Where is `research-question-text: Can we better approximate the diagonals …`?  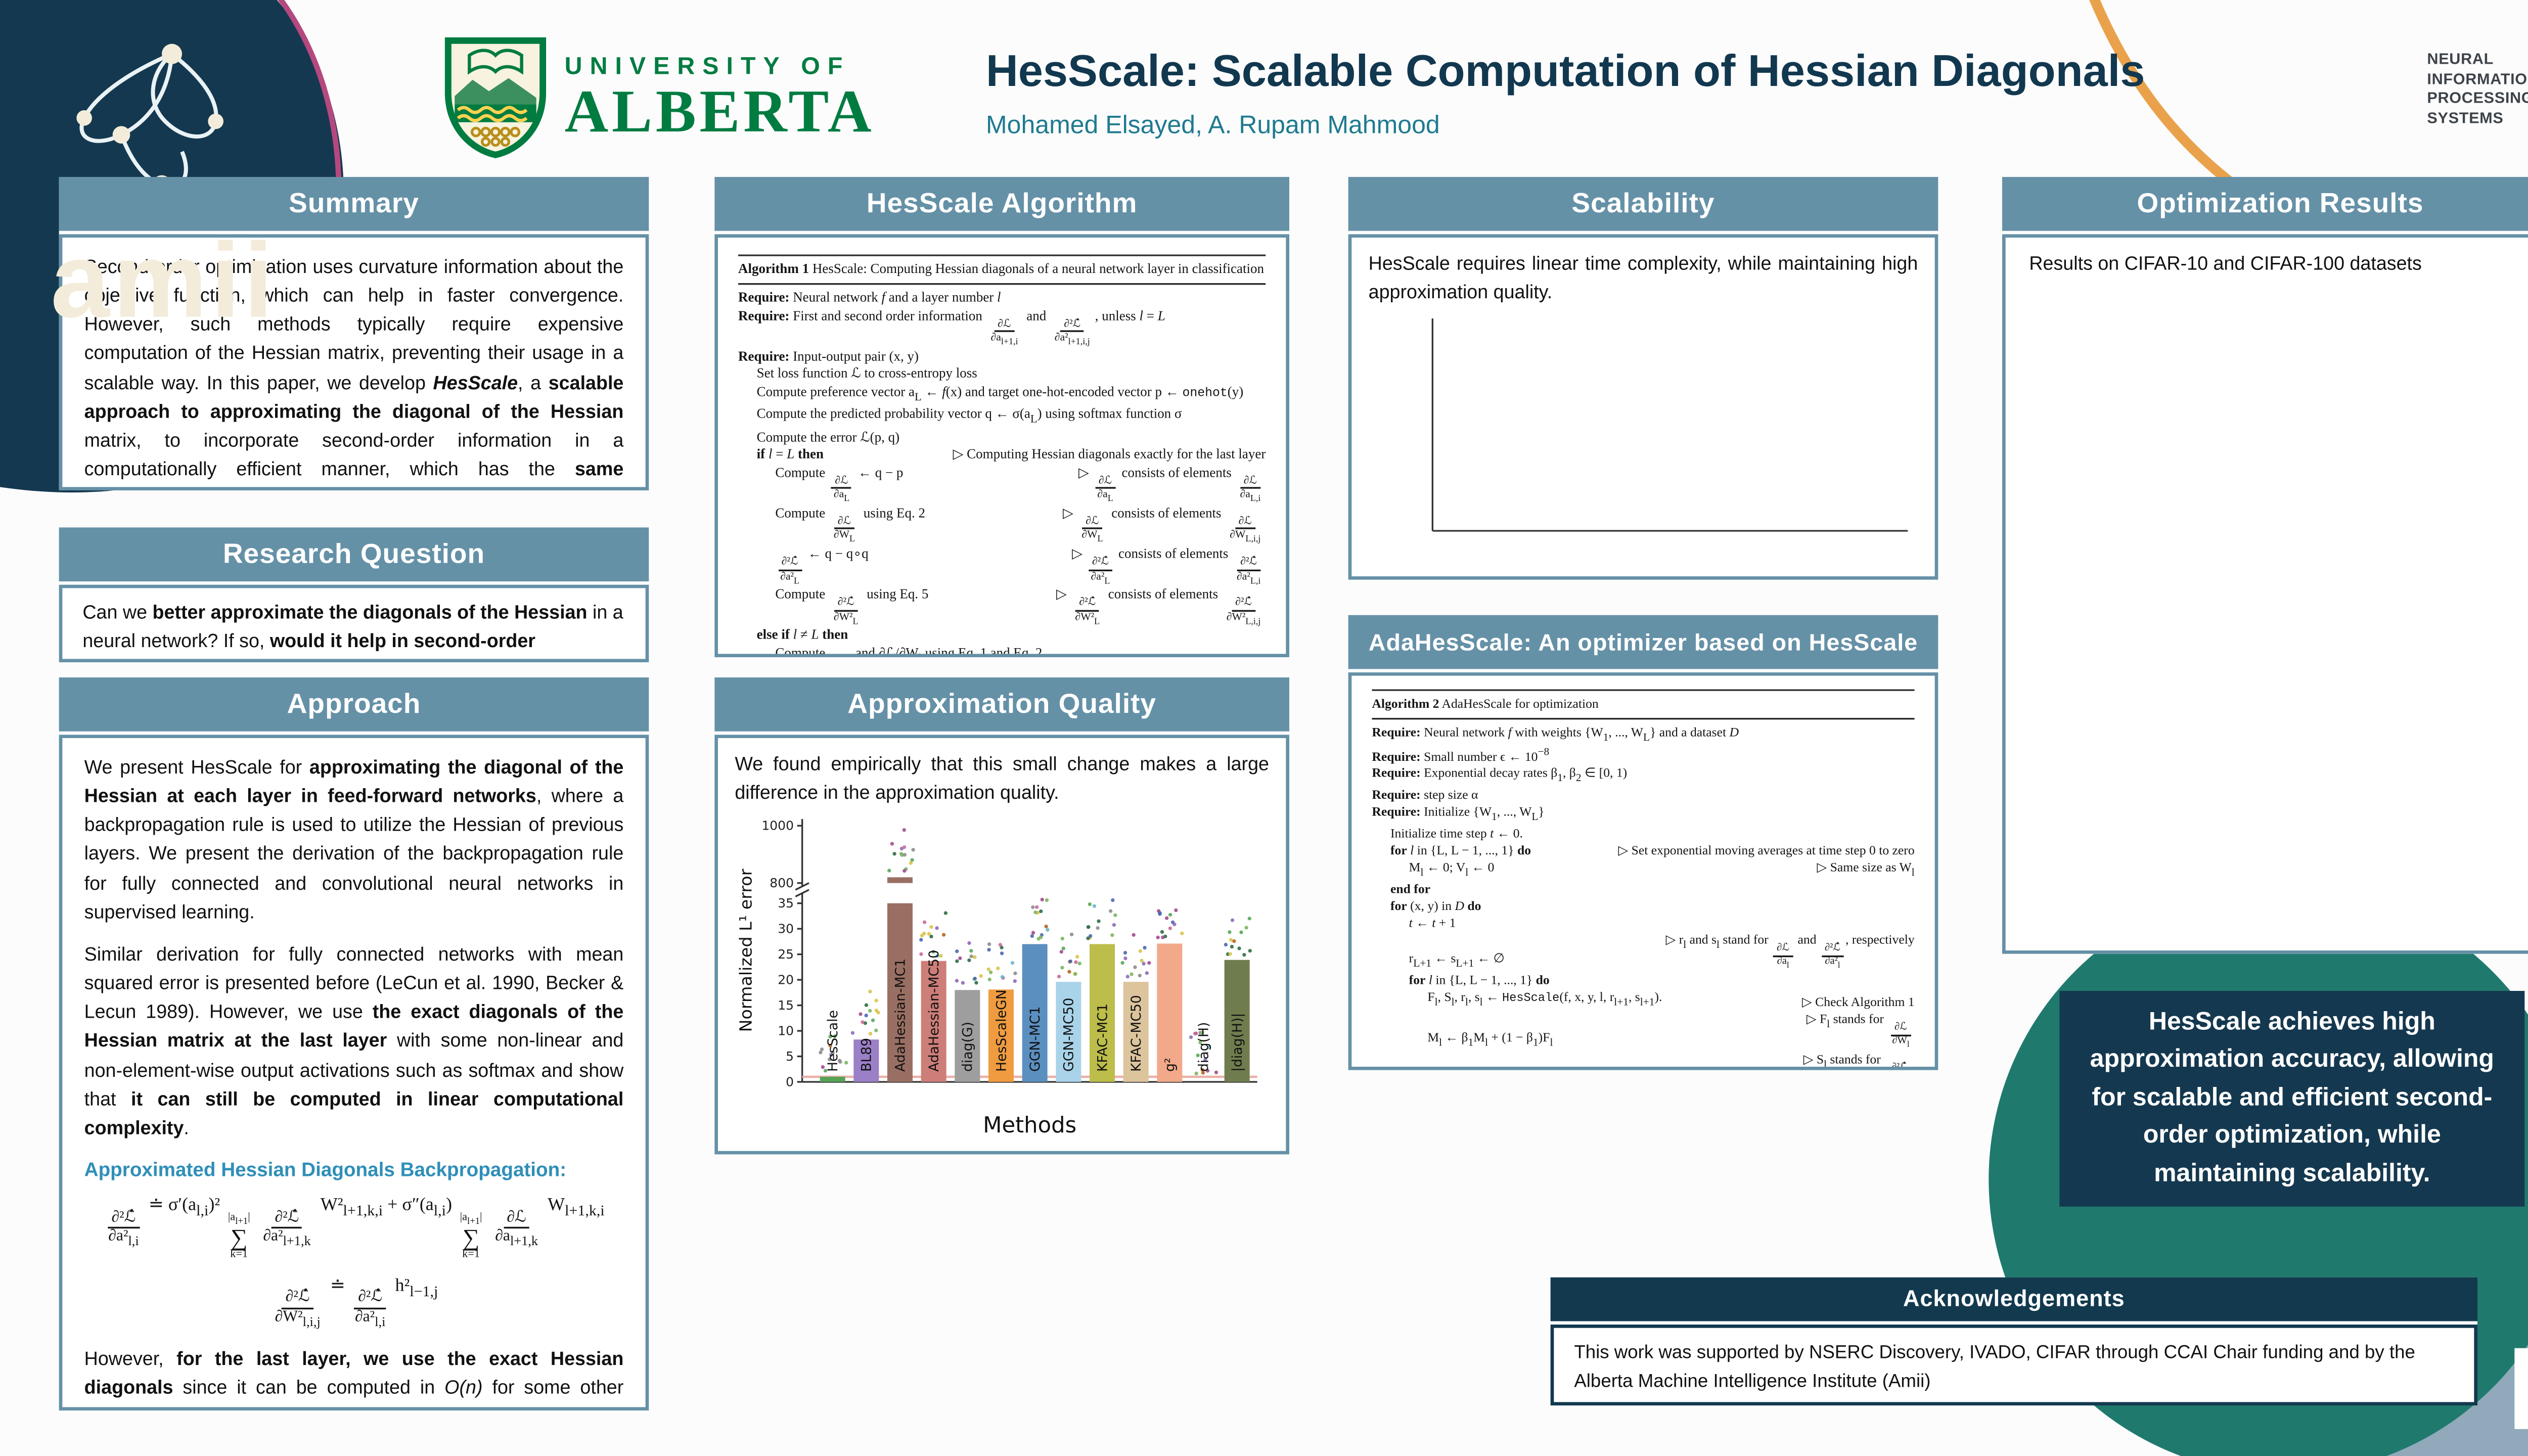 research-question-text: Can we better approximate the diagonals … is located at coordinates (353, 628).